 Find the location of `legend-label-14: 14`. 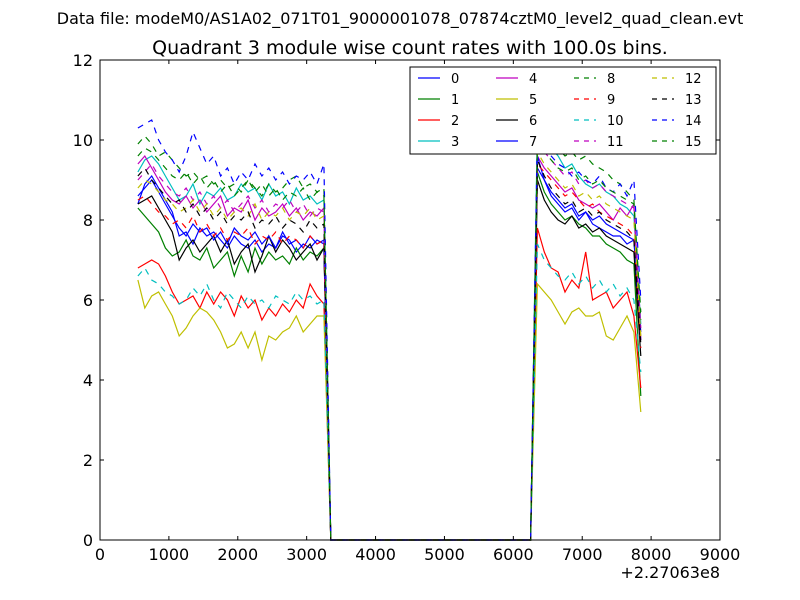

legend-label-14: 14 is located at coordinates (693, 121).